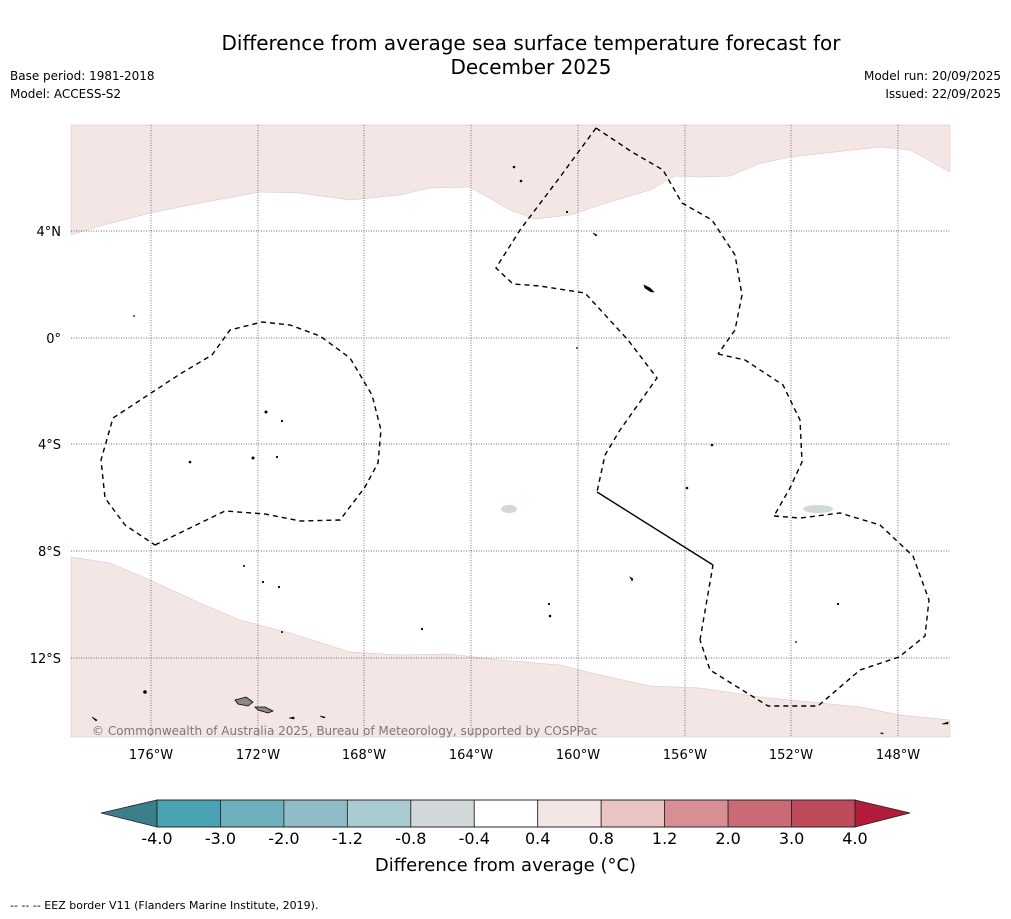 The height and width of the screenshot is (919, 1011). Describe the element at coordinates (664, 838) in the screenshot. I see `colorbar-tick-label: 1.2` at that location.